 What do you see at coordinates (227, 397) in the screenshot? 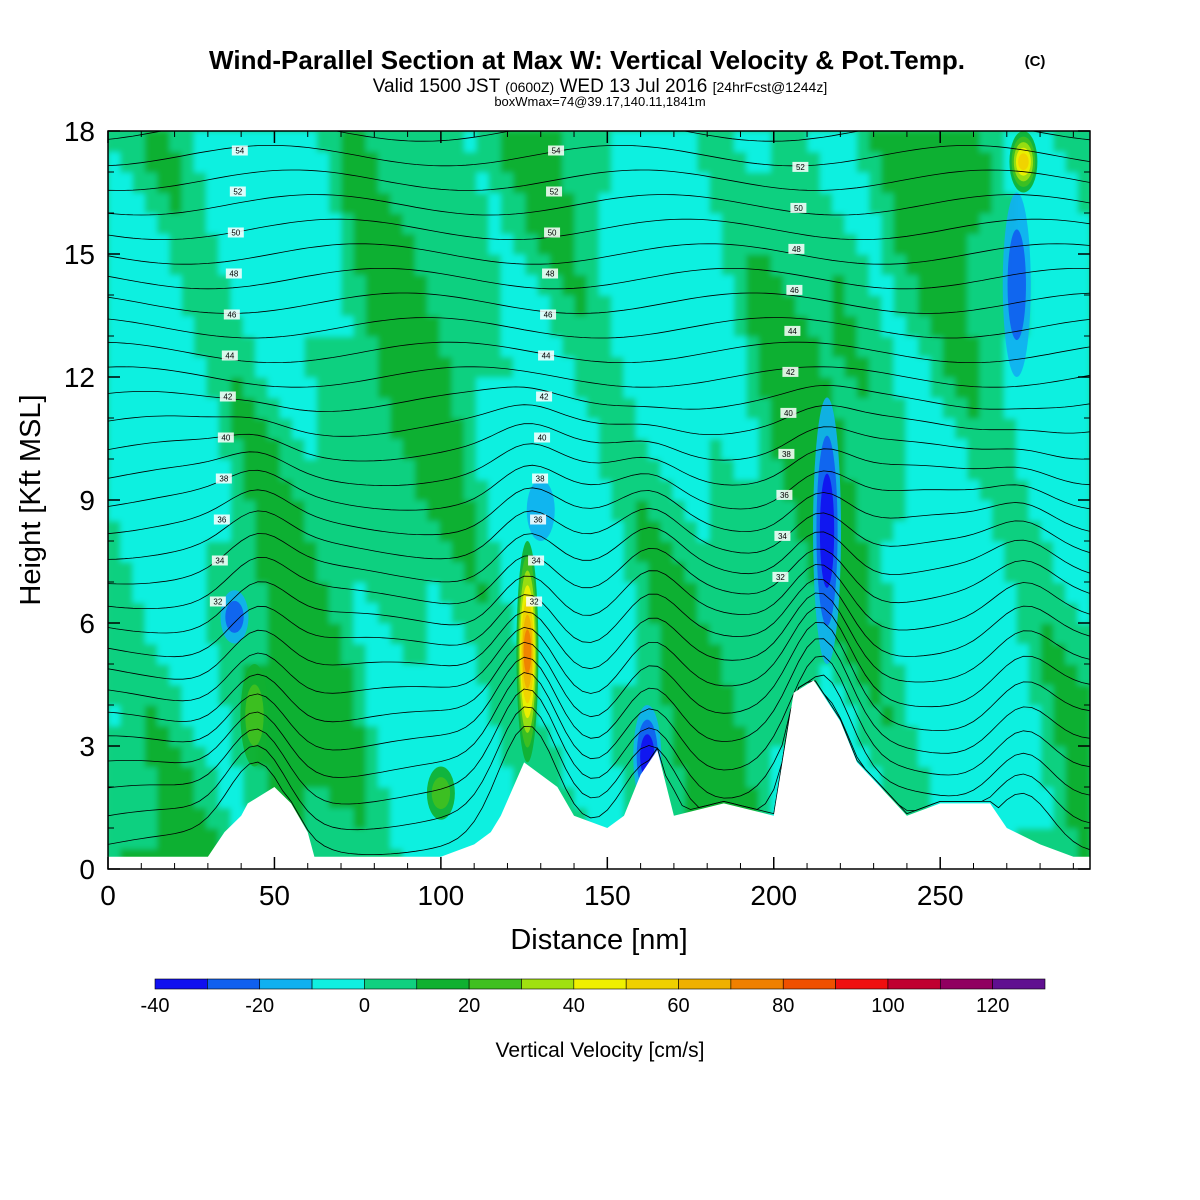
I see `theta-label: 42` at bounding box center [227, 397].